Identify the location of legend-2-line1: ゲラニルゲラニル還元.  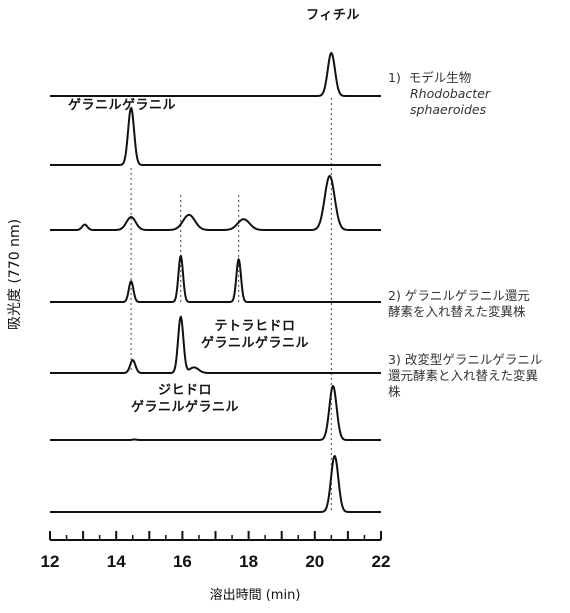
(467, 295).